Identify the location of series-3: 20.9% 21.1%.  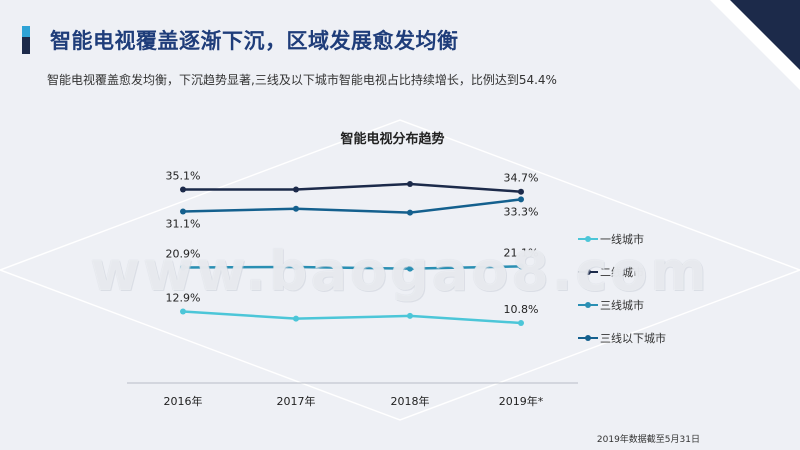
(352, 259).